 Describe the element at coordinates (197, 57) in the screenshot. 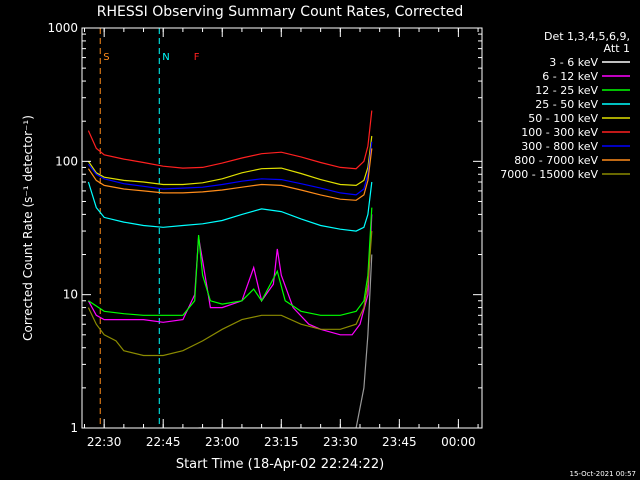

I see `annotation-label-f: F` at that location.